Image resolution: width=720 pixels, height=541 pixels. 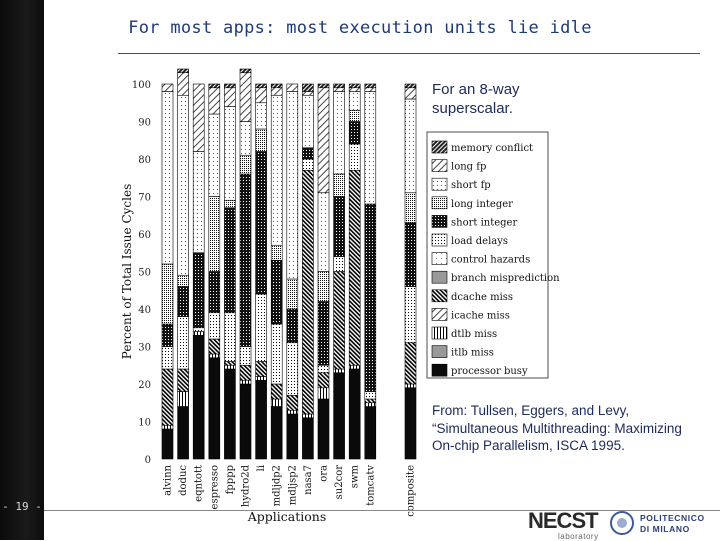 What do you see at coordinates (482, 204) in the screenshot?
I see `legend-label: long integer` at bounding box center [482, 204].